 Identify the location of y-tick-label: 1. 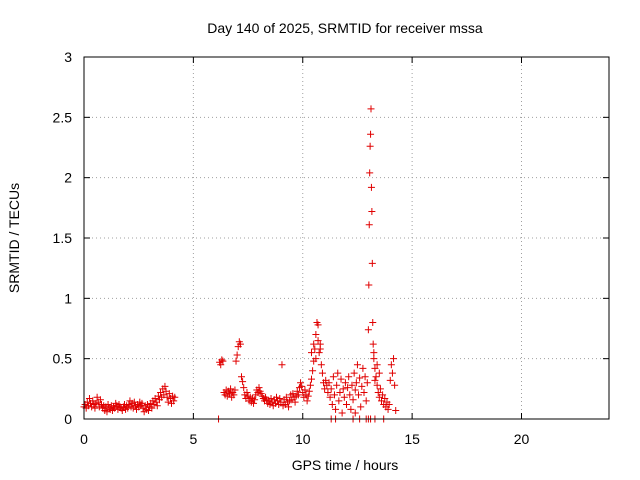
(68, 298).